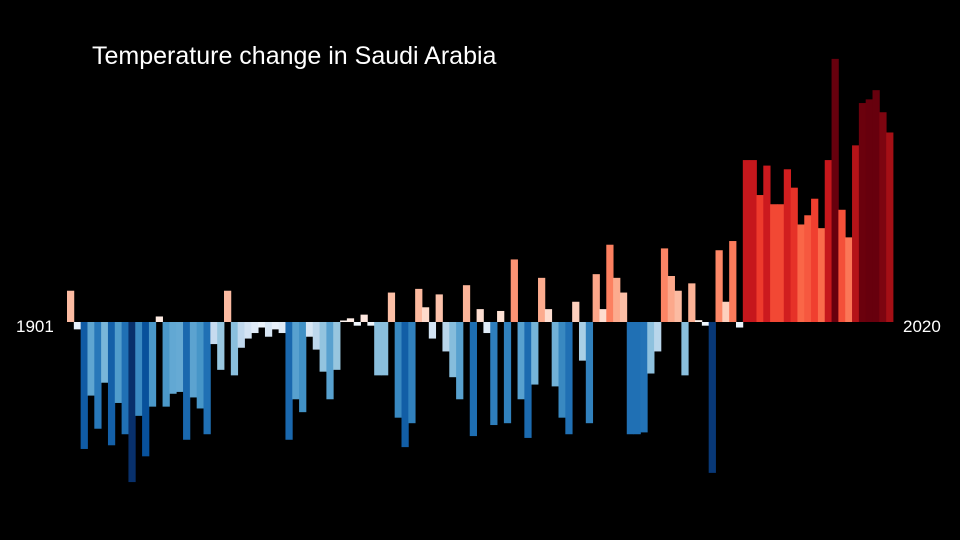  Describe the element at coordinates (173, 358) in the screenshot. I see `bar-1916` at that location.